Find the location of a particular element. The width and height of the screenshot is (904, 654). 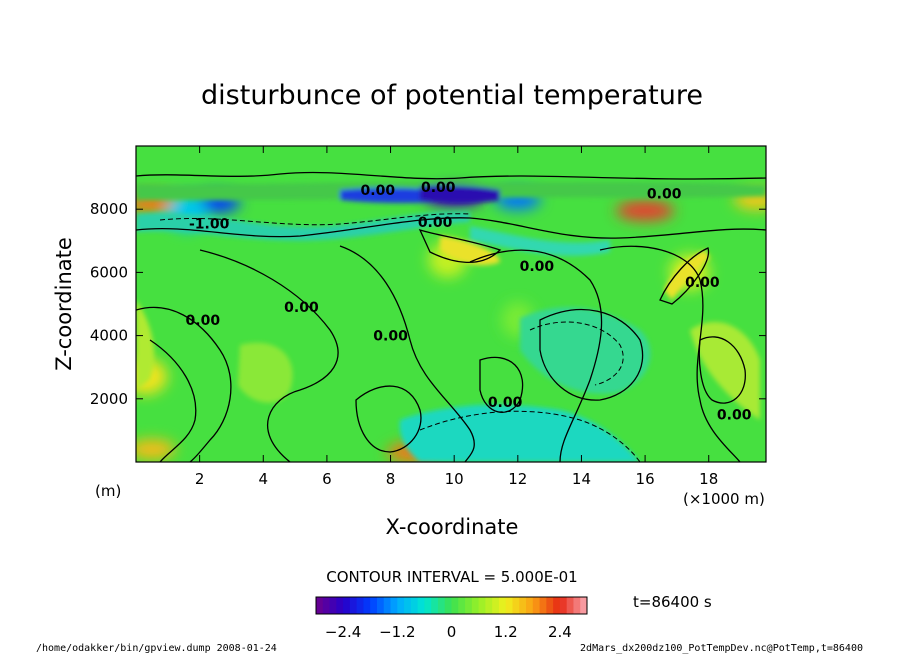

x-tick-label-2: 6 is located at coordinates (327, 479).